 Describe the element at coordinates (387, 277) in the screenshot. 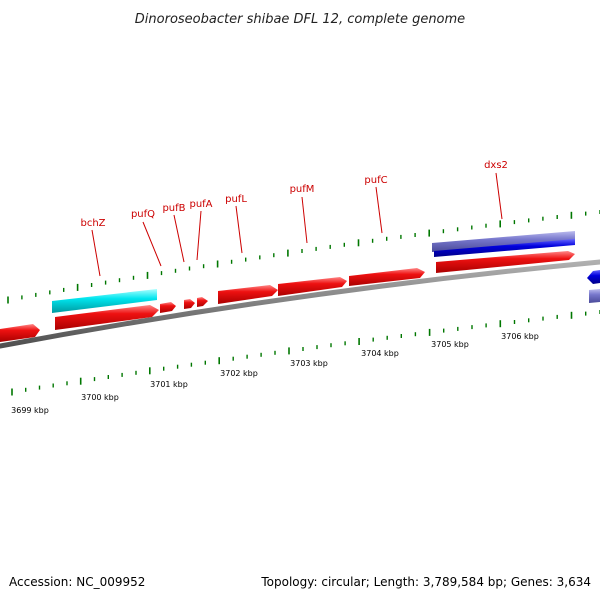

I see `gene-arrow-pufC` at that location.